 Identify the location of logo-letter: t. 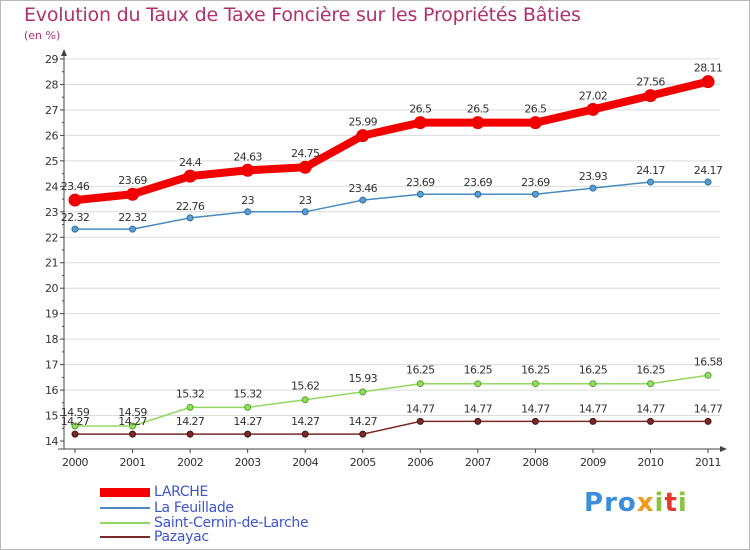
(671, 503).